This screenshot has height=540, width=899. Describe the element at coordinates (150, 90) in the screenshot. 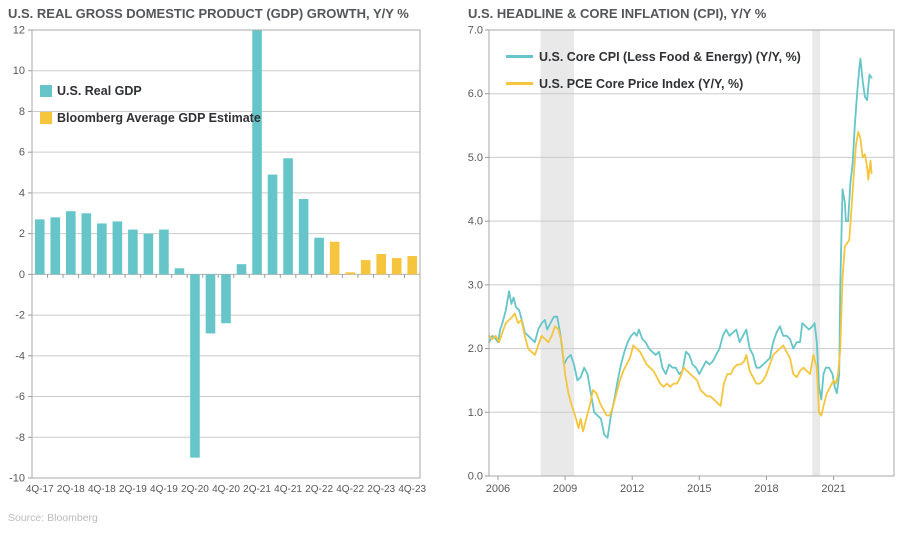

I see `gdp-legend-item-actual: U.S. Real GDP` at that location.